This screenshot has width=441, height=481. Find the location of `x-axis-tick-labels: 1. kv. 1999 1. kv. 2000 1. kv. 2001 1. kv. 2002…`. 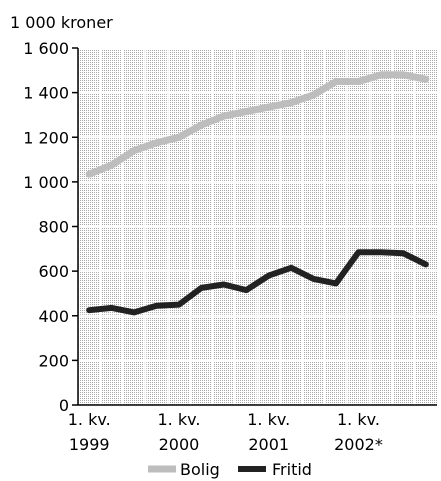

x-axis-tick-labels: 1. kv. 1999 1. kv. 2000 1. kv. 2001 1. kv. 2002… is located at coordinates (225, 432).